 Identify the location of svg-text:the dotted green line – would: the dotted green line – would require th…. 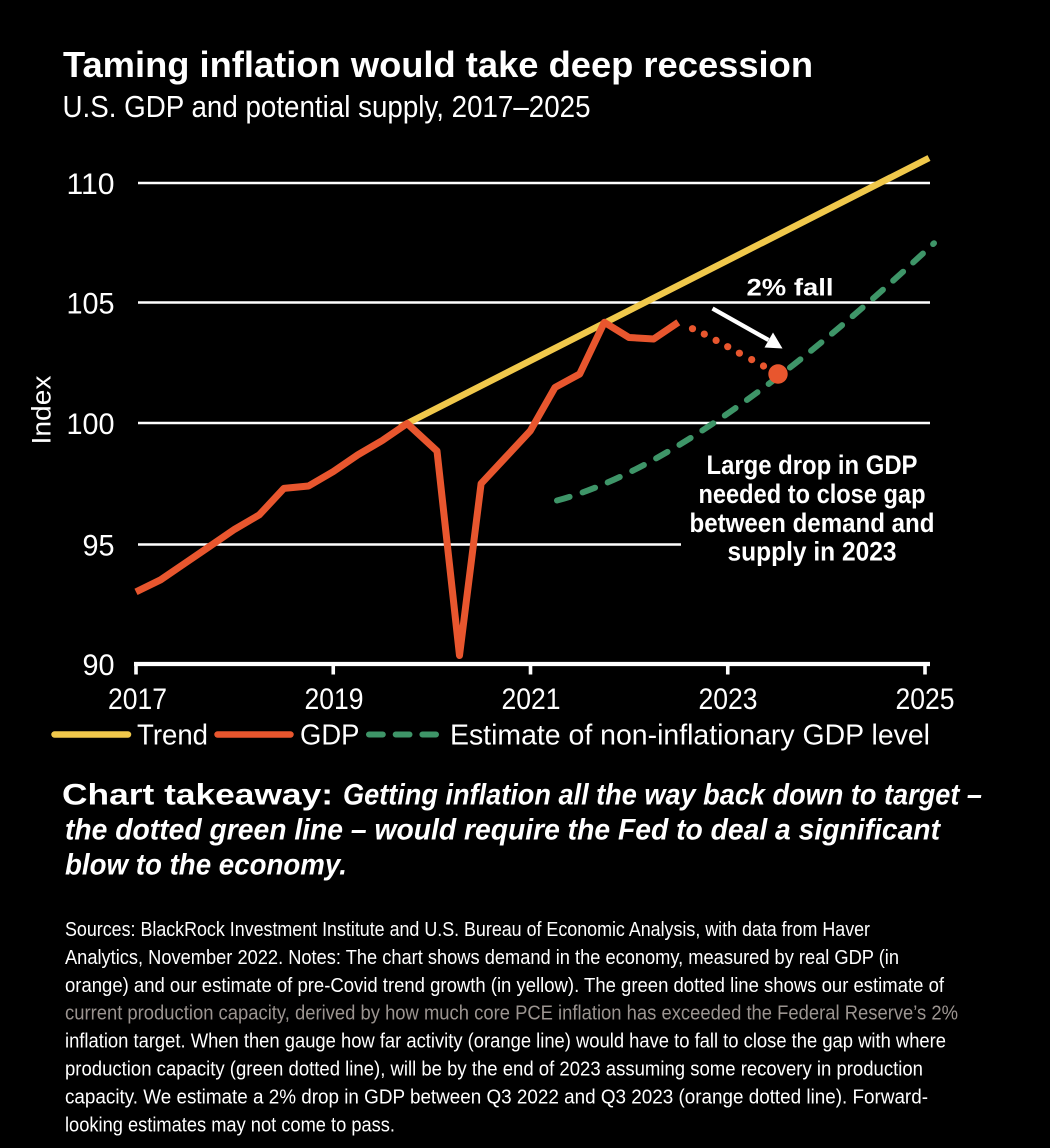
(503, 830).